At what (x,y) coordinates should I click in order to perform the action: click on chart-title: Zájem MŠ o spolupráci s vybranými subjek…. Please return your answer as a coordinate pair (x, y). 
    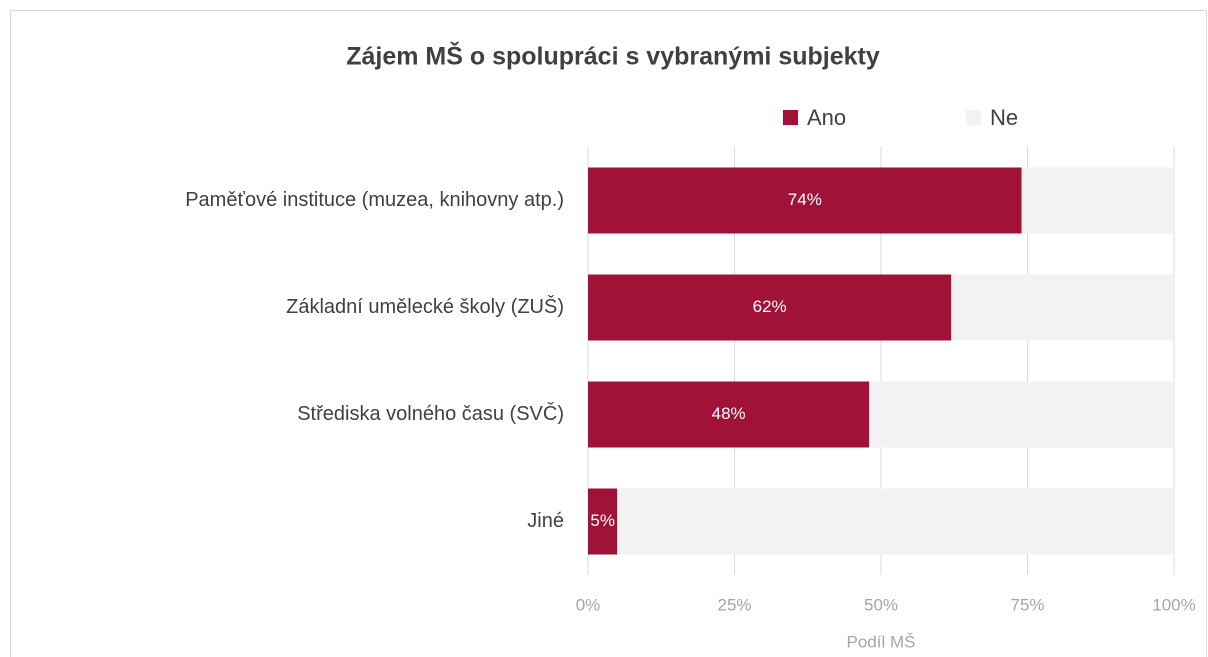
    Looking at the image, I should click on (613, 56).